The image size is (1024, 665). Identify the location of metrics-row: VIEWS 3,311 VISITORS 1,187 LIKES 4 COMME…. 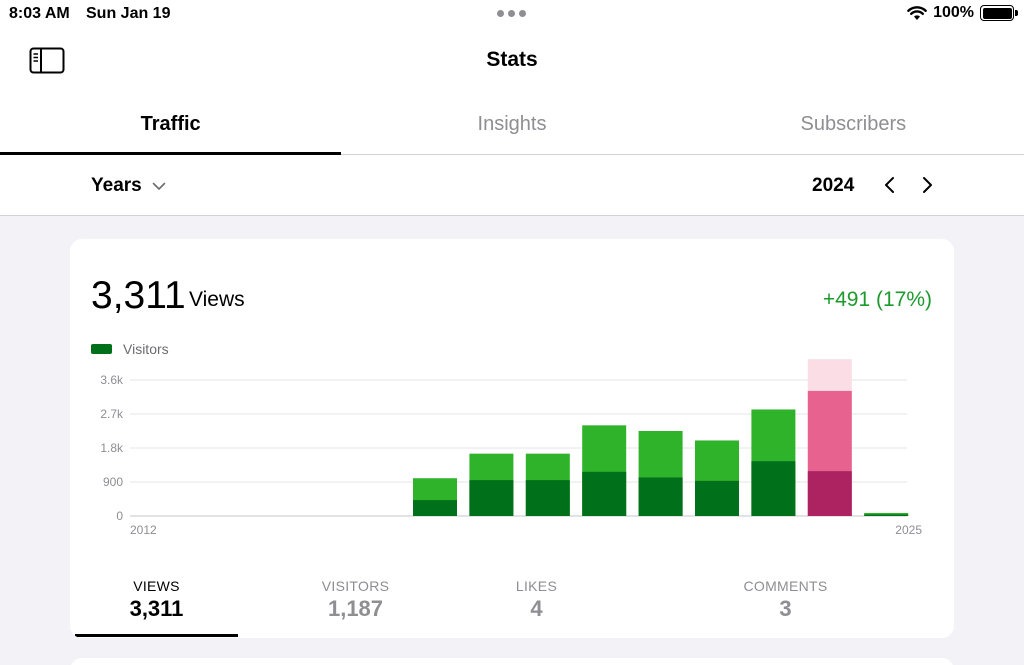
(512, 603).